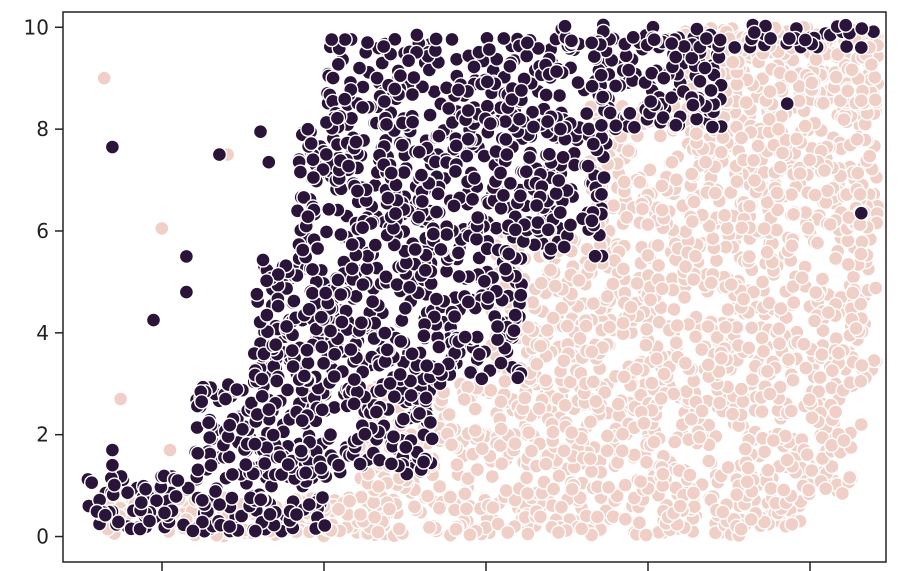  I want to click on x-axis, so click(486, 566).